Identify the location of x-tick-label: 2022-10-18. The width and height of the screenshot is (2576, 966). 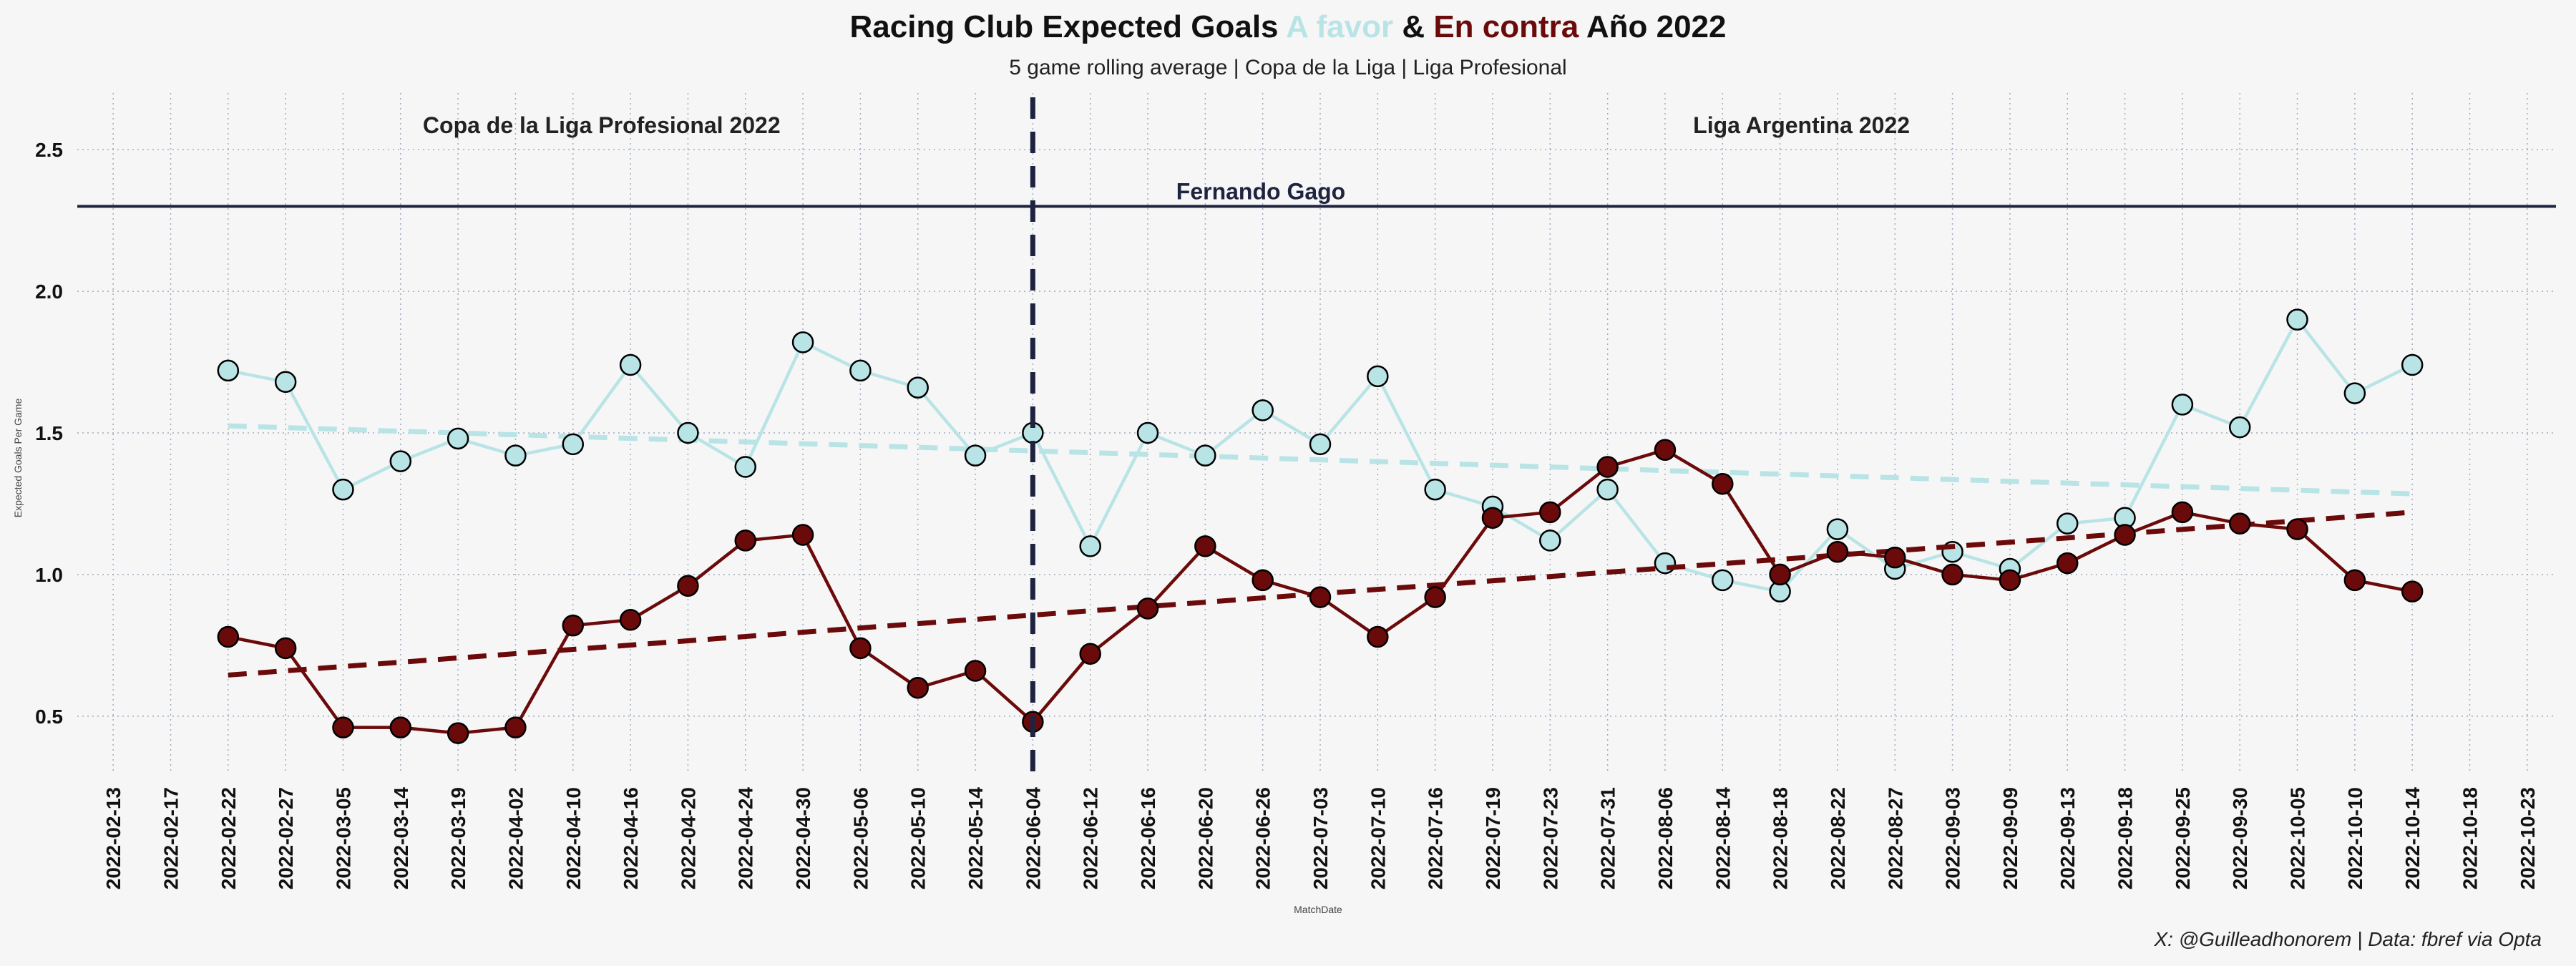
(2470, 838).